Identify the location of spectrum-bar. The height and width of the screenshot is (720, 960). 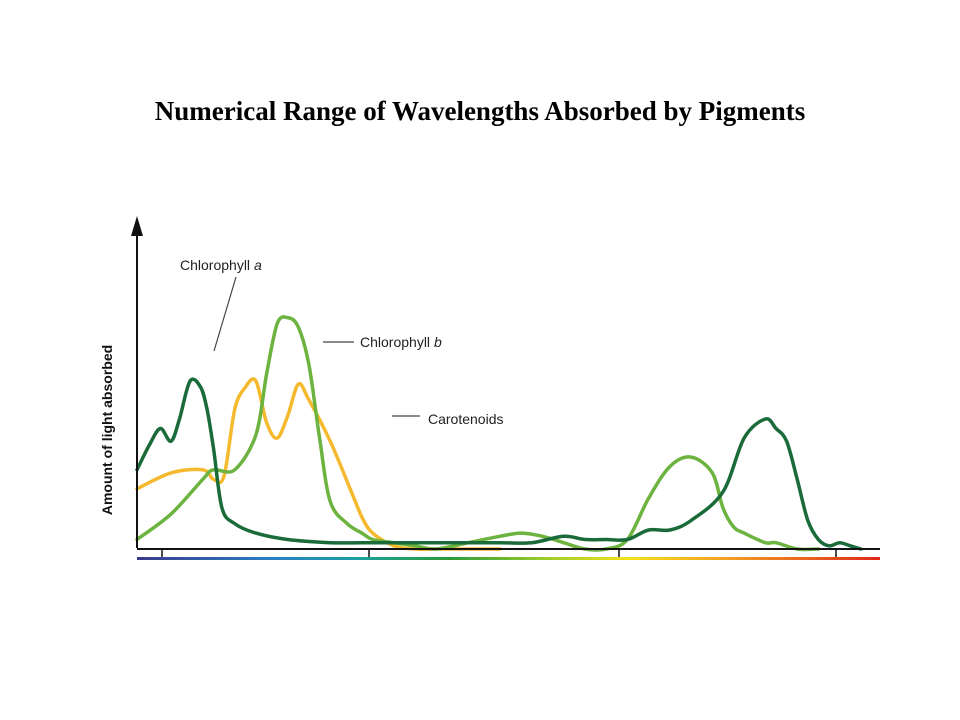
(508, 558).